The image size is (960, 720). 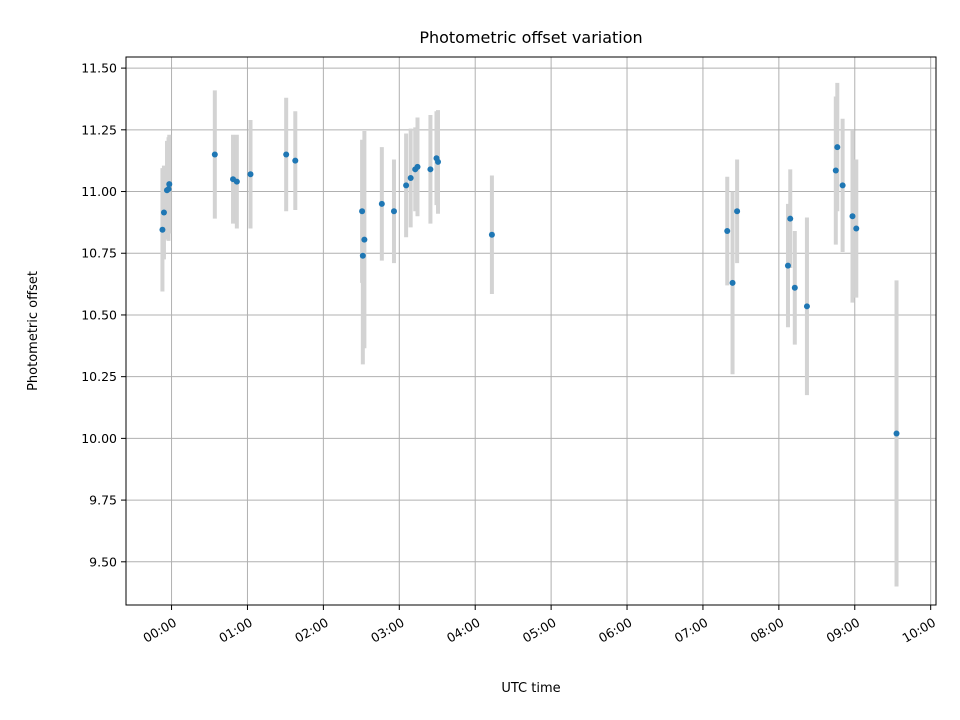 What do you see at coordinates (99, 68) in the screenshot?
I see `y-tick-label: 11.50` at bounding box center [99, 68].